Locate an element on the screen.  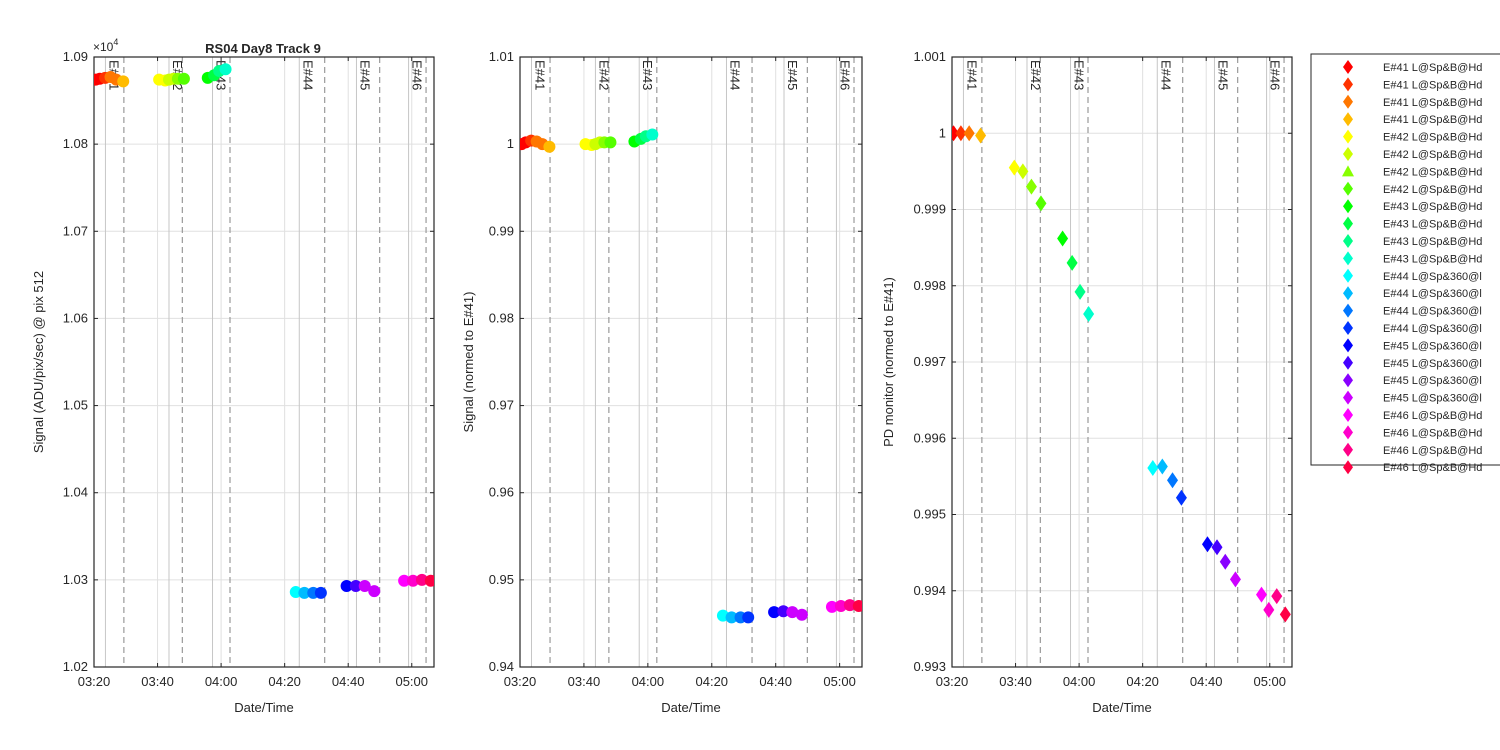
y-tick-label: 0.996 is located at coordinates (929, 437).